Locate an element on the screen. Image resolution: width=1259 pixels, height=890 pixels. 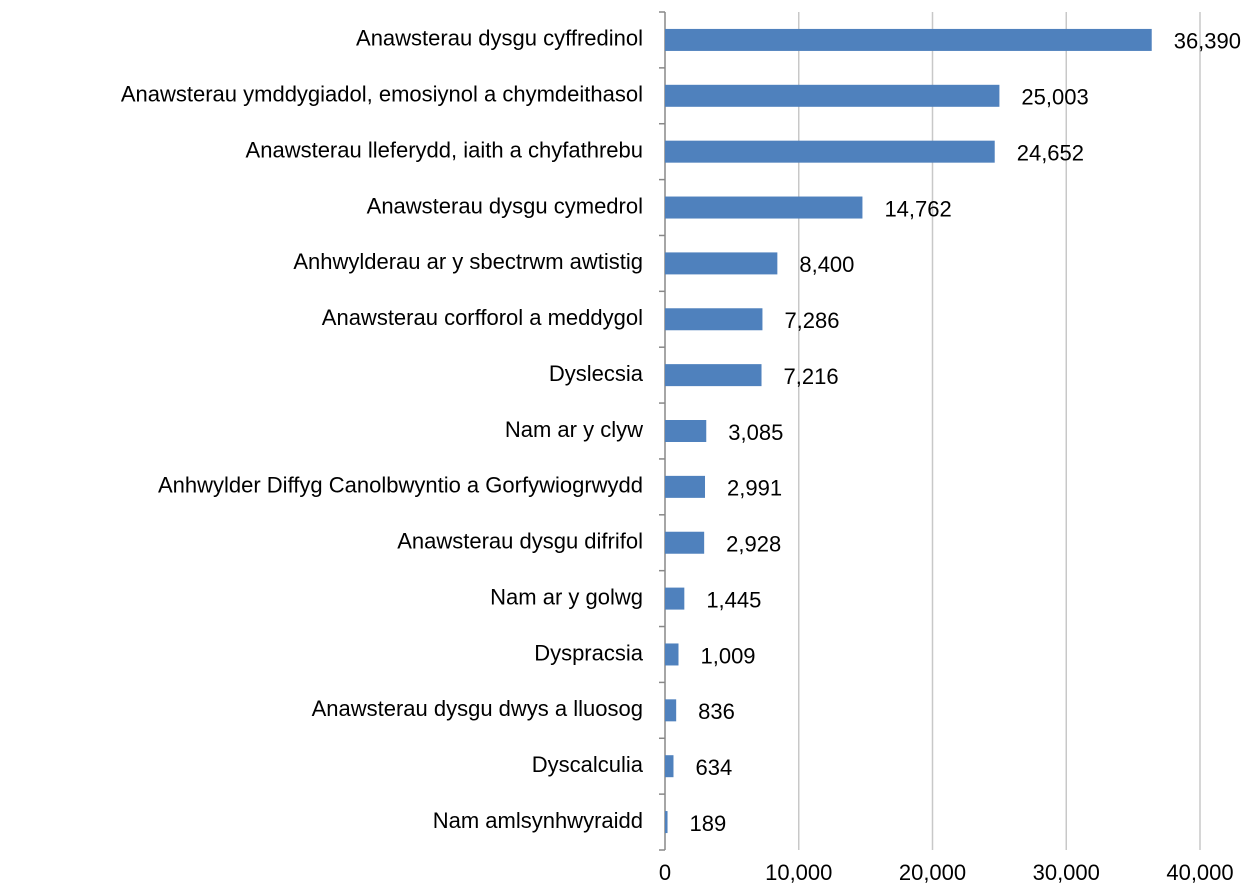
value-label: 2,928 is located at coordinates (753, 544).